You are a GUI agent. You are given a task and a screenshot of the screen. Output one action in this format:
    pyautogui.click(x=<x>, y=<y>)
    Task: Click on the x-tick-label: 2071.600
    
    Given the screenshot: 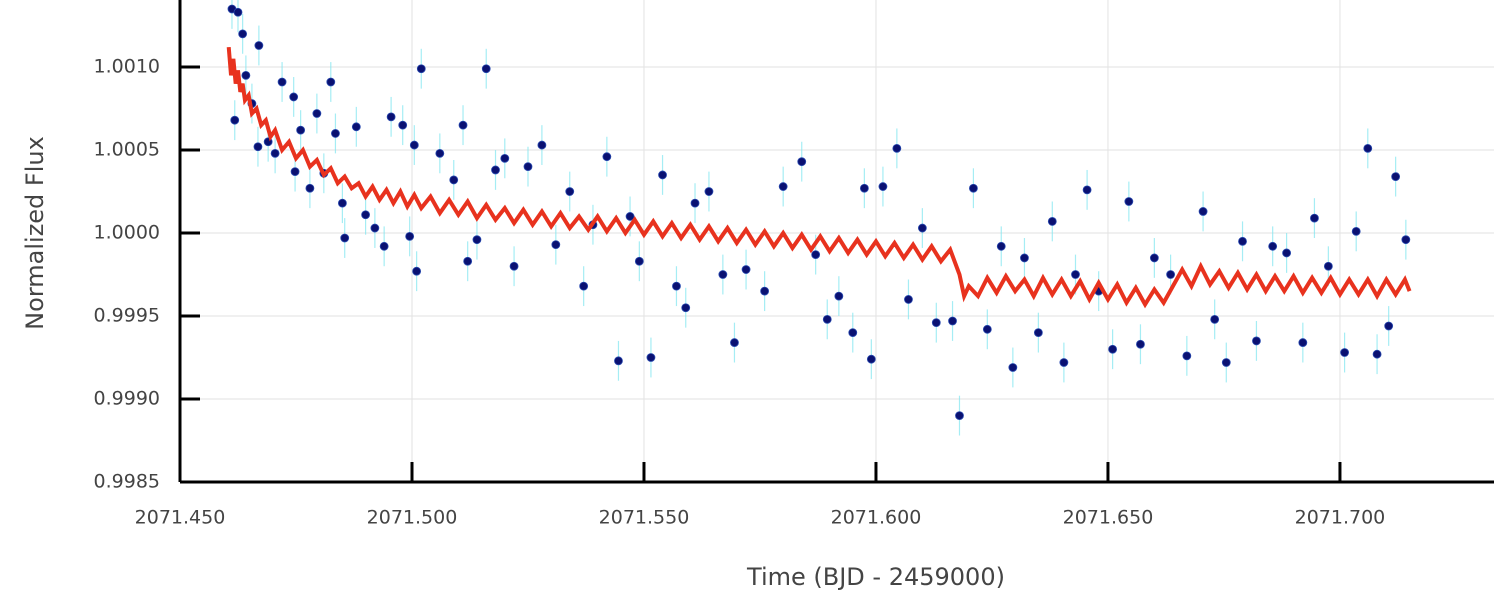 What is the action you would take?
    pyautogui.click(x=876, y=518)
    